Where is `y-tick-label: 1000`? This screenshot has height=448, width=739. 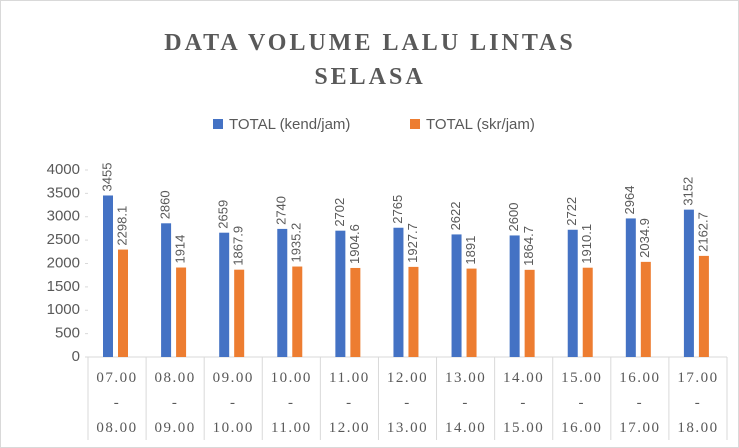
y-tick-label: 1000 is located at coordinates (63, 309).